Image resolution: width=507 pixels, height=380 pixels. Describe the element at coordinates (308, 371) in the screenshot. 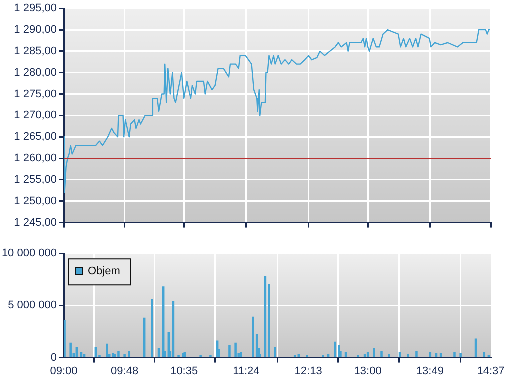

I see `x-tick-label: 12:13` at that location.